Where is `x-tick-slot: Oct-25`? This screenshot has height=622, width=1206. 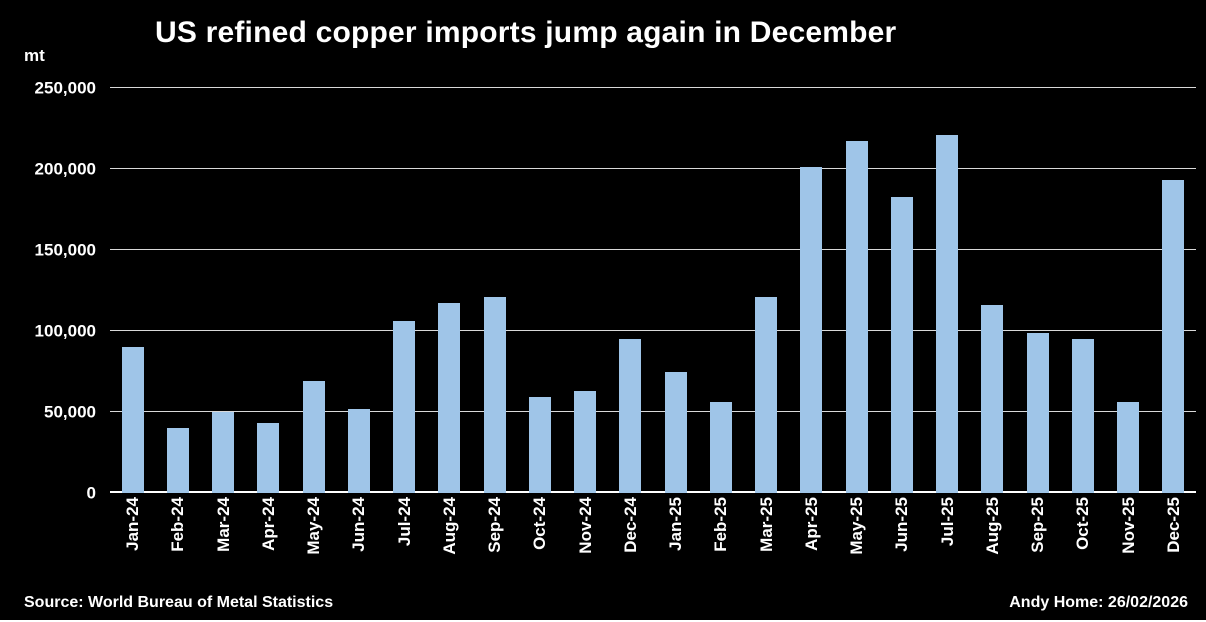
x-tick-slot: Oct-25 is located at coordinates (1082, 545).